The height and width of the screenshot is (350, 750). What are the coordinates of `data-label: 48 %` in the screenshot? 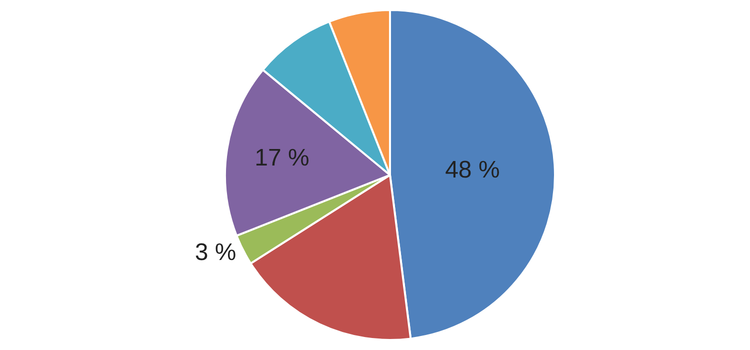 It's located at (472, 170).